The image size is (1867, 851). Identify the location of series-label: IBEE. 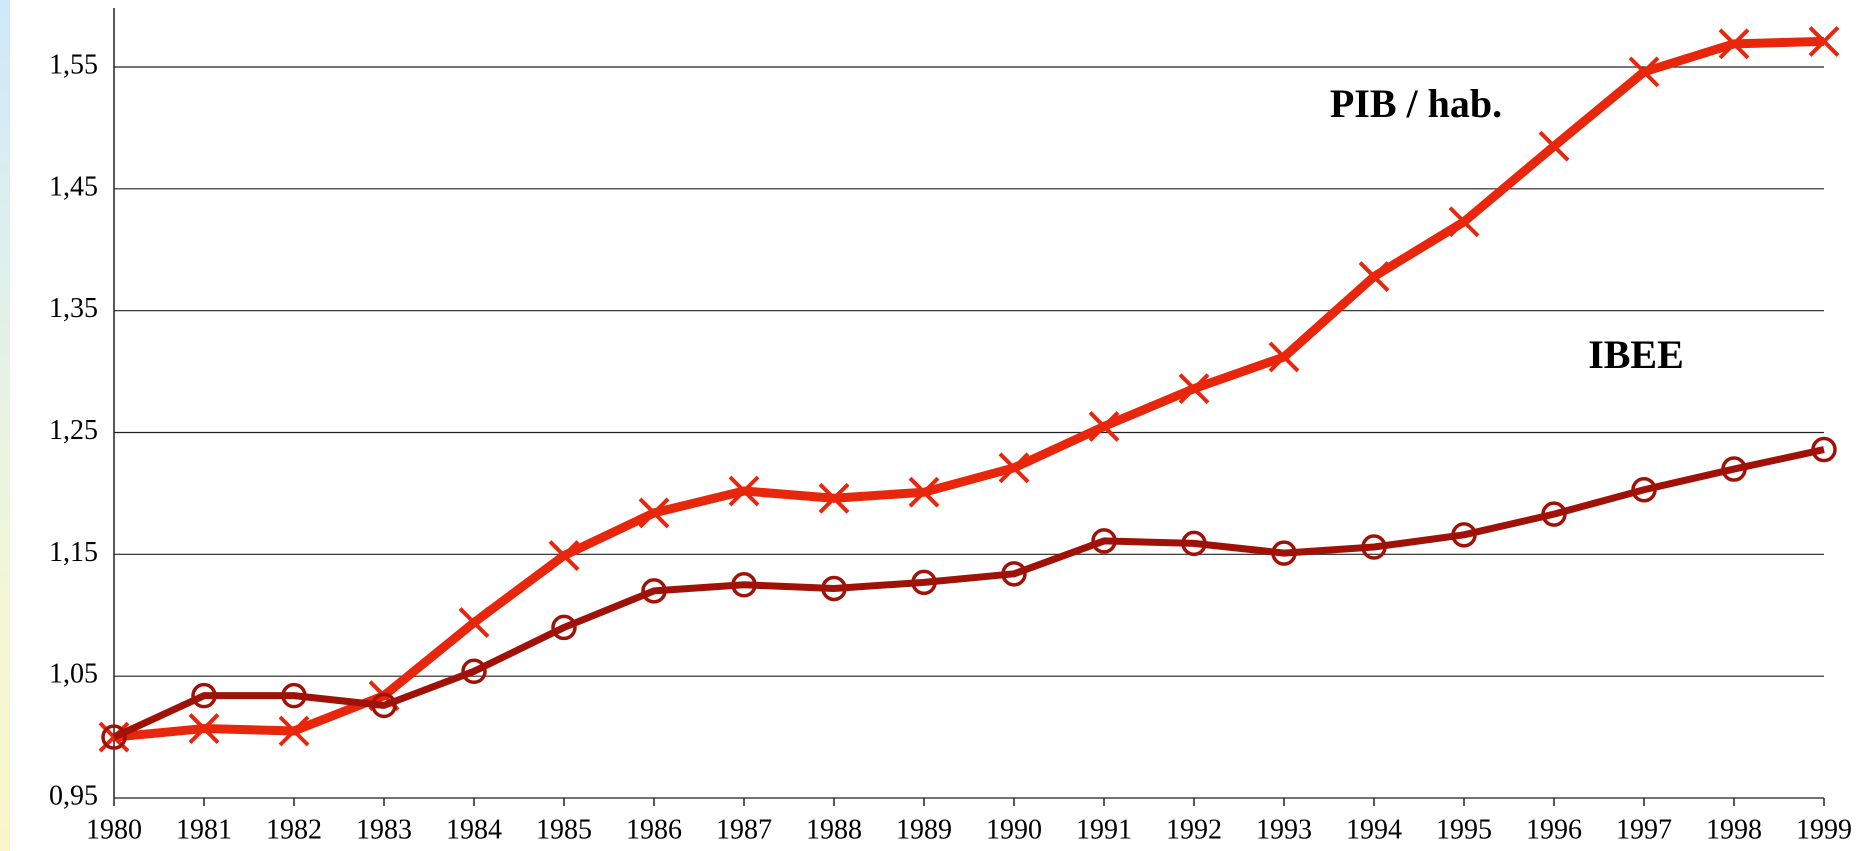
(1636, 354).